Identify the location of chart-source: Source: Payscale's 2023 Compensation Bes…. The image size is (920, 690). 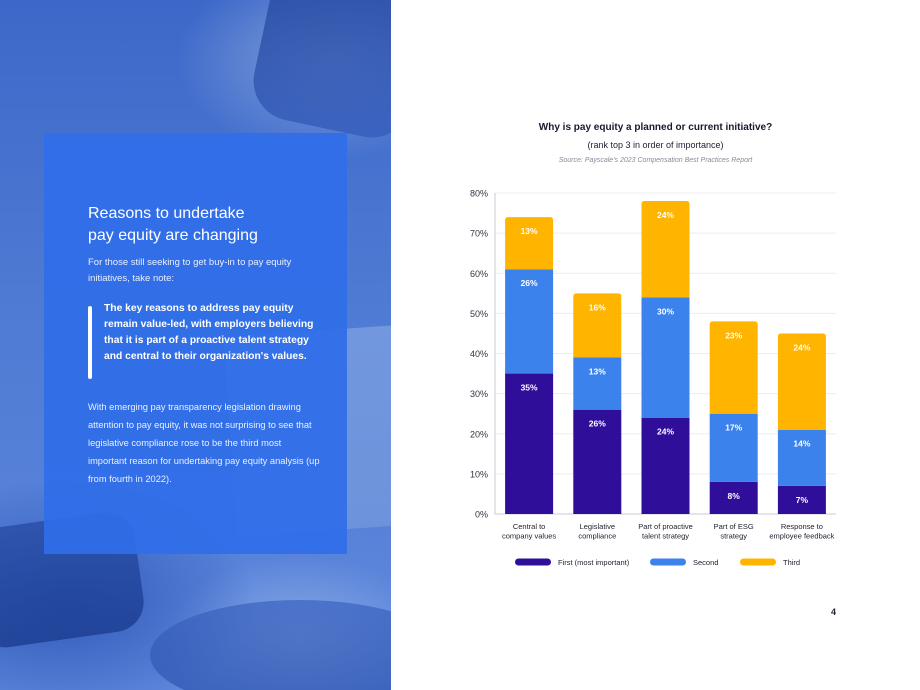
(655, 160).